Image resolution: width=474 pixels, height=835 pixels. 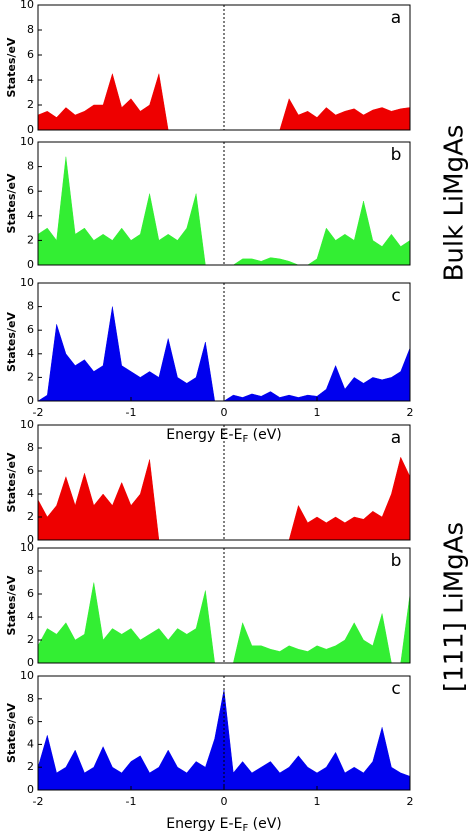 I want to click on group-label: [111] LiMgAs, so click(x=455, y=607).